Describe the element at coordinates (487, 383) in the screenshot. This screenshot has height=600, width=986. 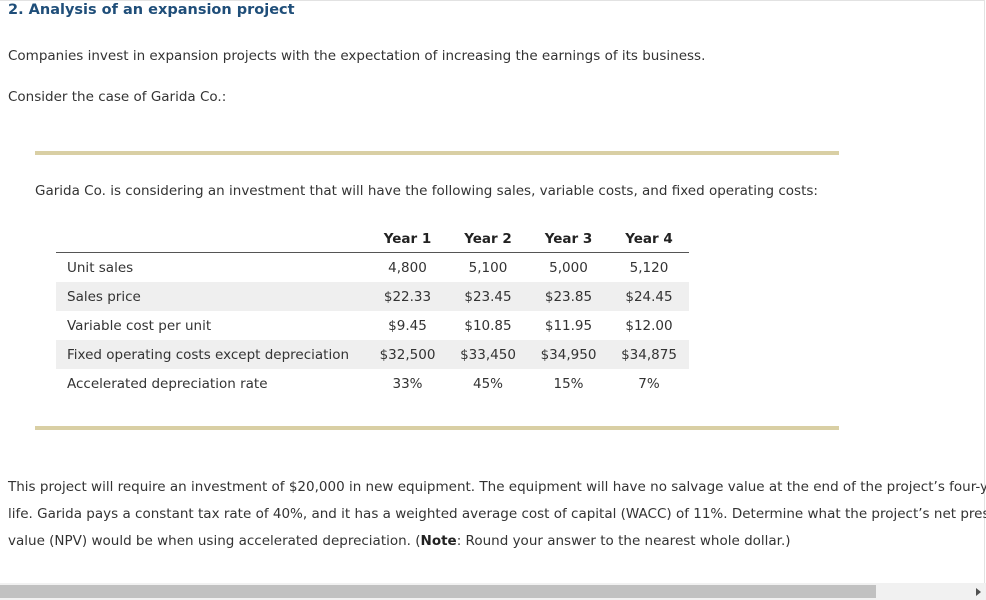
I see `cell-value: 45%` at that location.